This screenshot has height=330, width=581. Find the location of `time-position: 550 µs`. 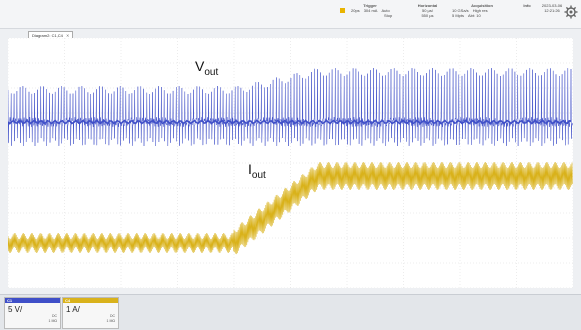

time-position: 550 µs is located at coordinates (427, 15).